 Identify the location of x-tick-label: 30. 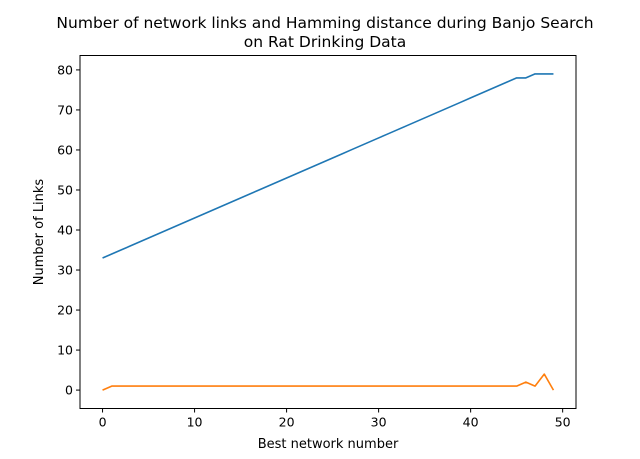
(379, 422).